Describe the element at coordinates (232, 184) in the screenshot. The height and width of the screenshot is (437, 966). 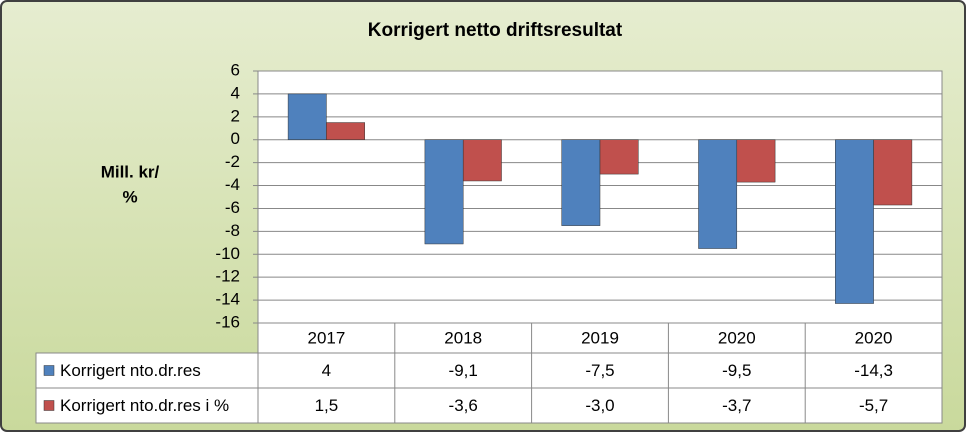
I see `y-tick-label: -4` at that location.